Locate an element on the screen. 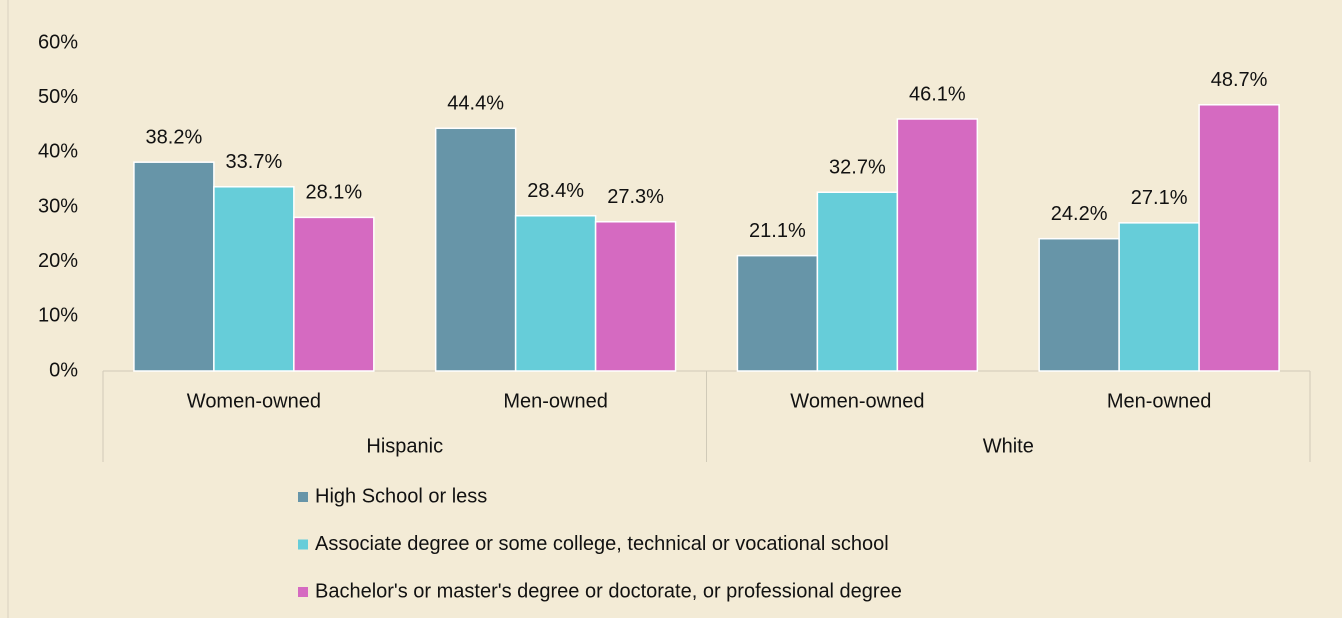 This screenshot has height=618, width=1342. data-label: 24.2% is located at coordinates (1079, 214).